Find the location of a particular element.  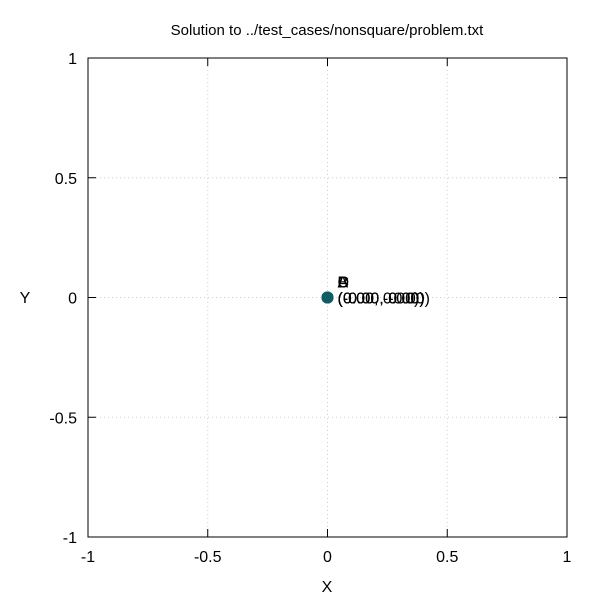

data-point is located at coordinates (327, 297).